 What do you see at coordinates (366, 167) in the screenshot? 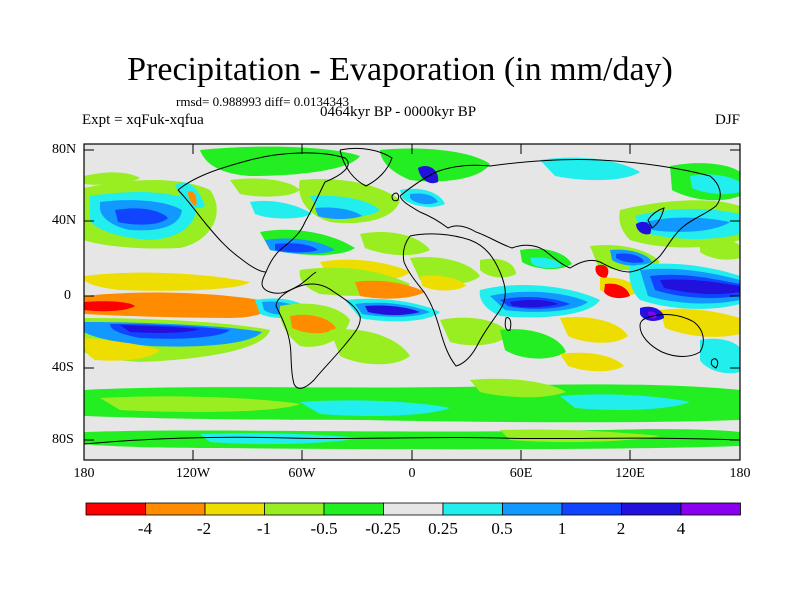
I see `coastline-greenland` at bounding box center [366, 167].